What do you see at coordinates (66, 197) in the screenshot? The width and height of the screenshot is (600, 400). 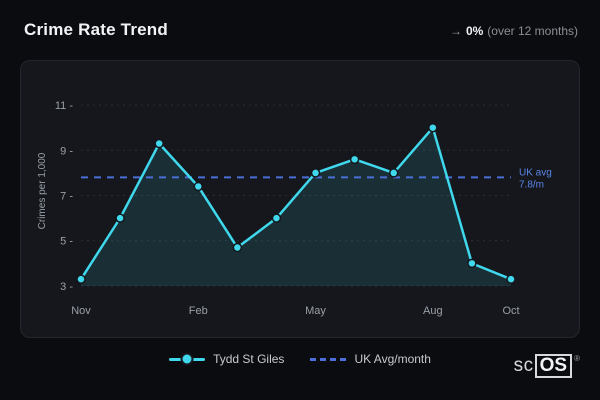 I see `svg-text: 7 -` at bounding box center [66, 197].